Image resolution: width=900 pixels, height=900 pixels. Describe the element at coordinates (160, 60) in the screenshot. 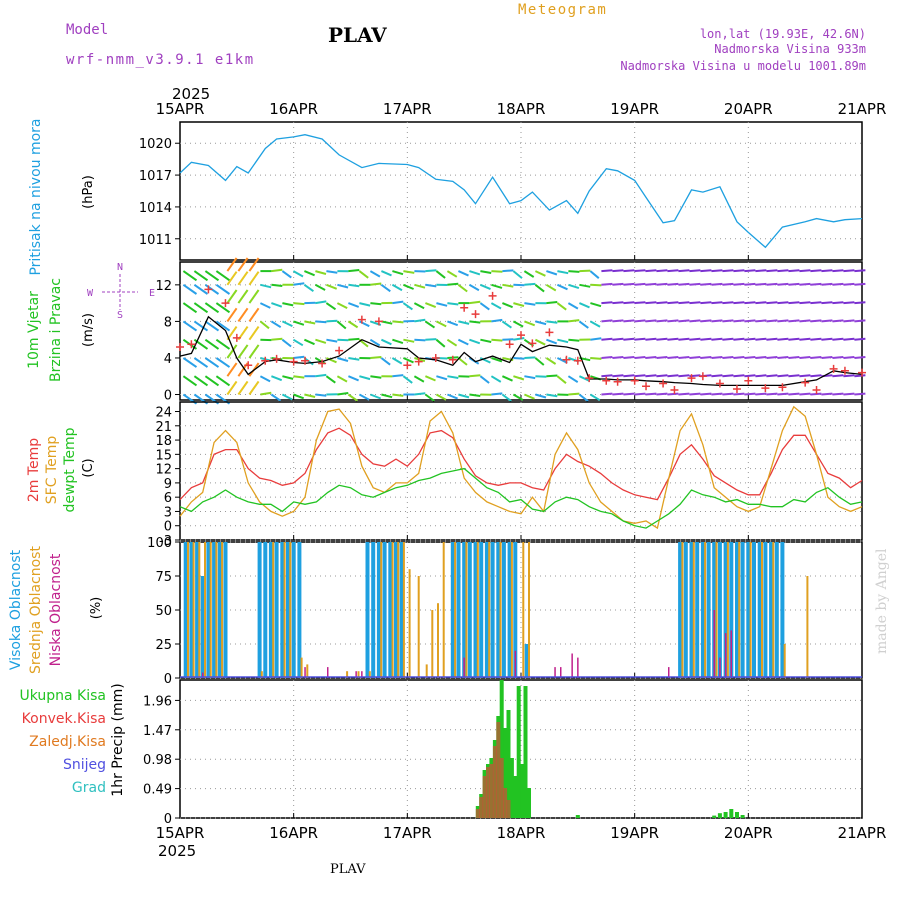

I see `model-name: wrf-nmm_v3.9.1 e1km` at that location.